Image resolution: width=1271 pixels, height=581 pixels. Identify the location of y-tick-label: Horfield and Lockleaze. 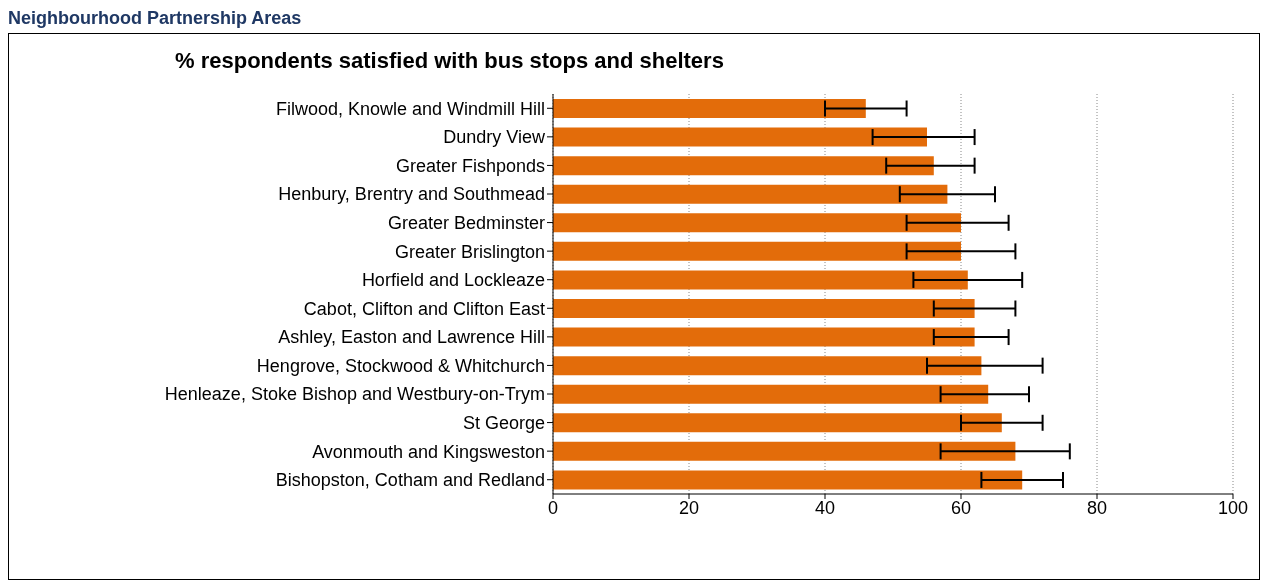
(453, 280).